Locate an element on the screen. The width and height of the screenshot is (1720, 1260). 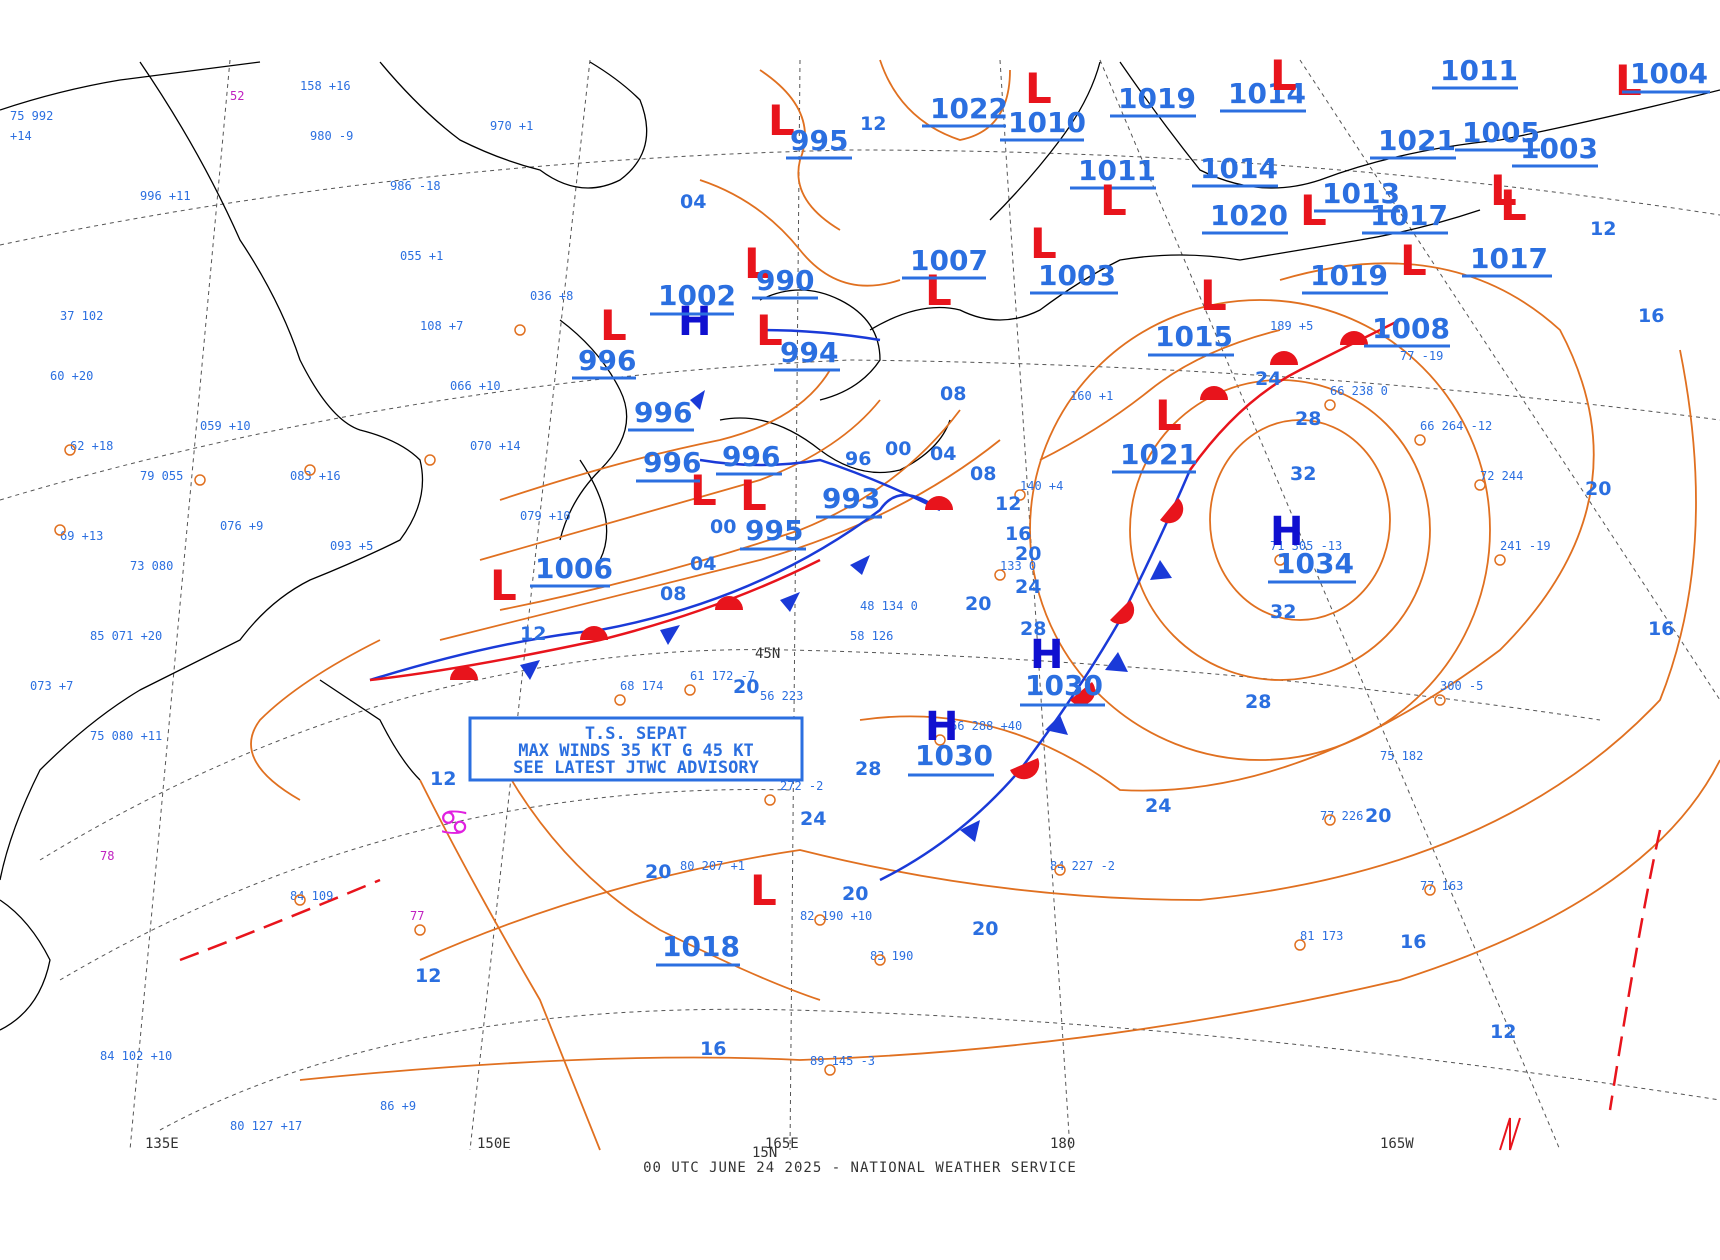
low-1005: L 1005 is located at coordinates (1497, 165).